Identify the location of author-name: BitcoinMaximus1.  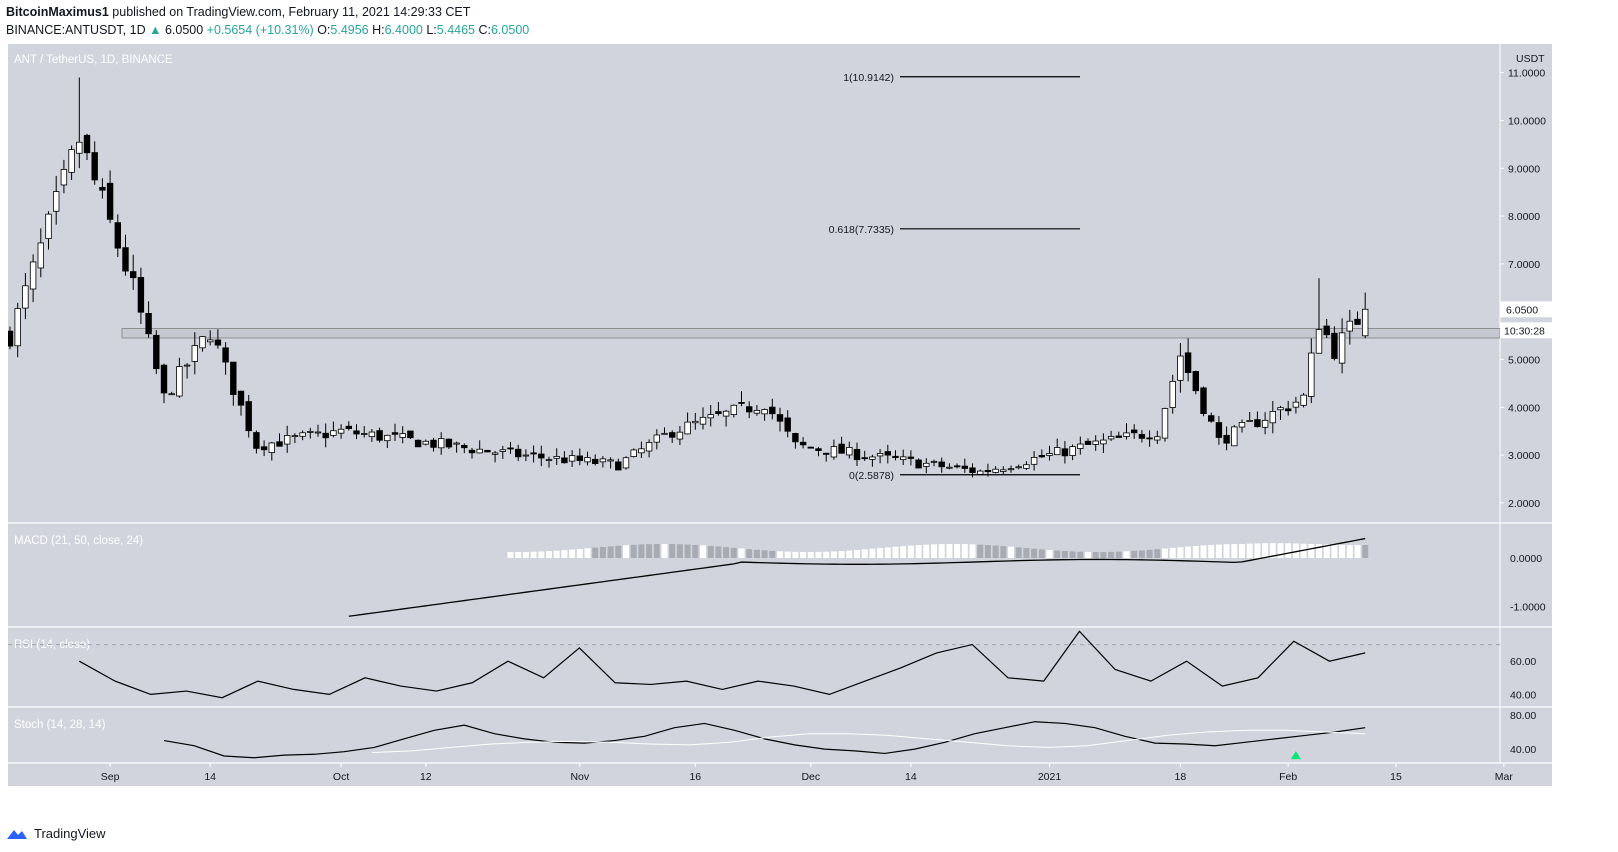
(57, 12).